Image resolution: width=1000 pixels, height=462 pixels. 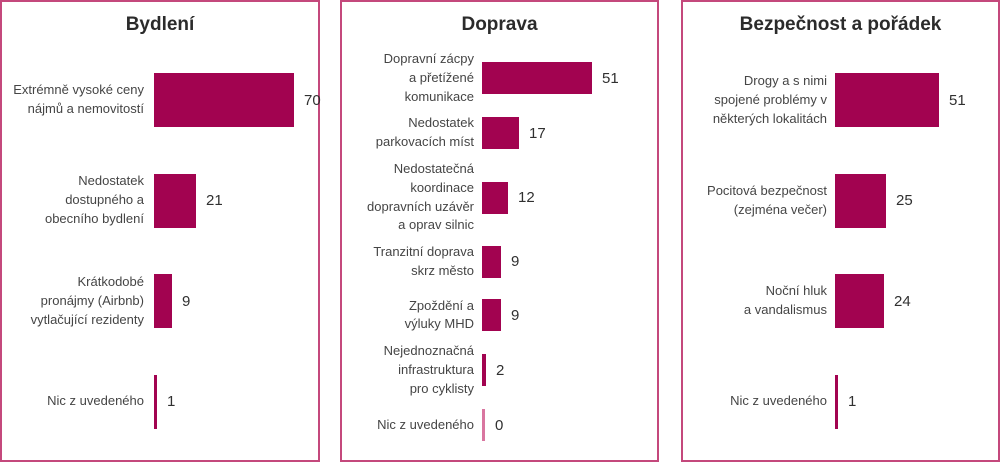 I want to click on bar-row: Dopravní zácpy a přetížené komunikace 51, so click(x=501, y=78).